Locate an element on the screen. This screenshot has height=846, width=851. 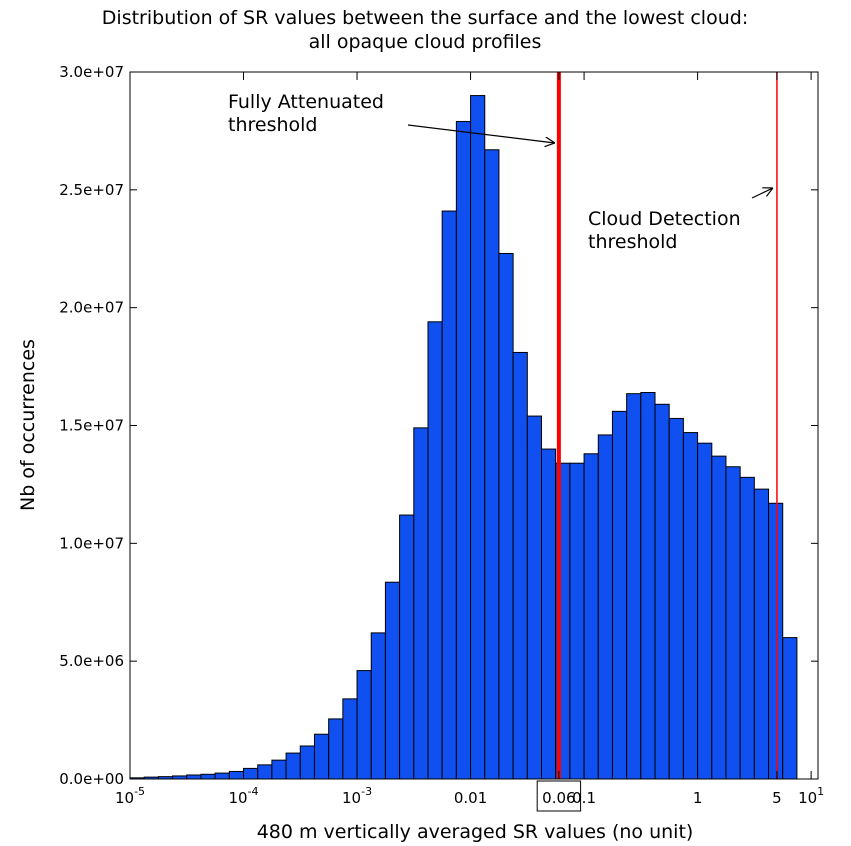
y-tick-label: 1.0e+07 is located at coordinates (91, 543).